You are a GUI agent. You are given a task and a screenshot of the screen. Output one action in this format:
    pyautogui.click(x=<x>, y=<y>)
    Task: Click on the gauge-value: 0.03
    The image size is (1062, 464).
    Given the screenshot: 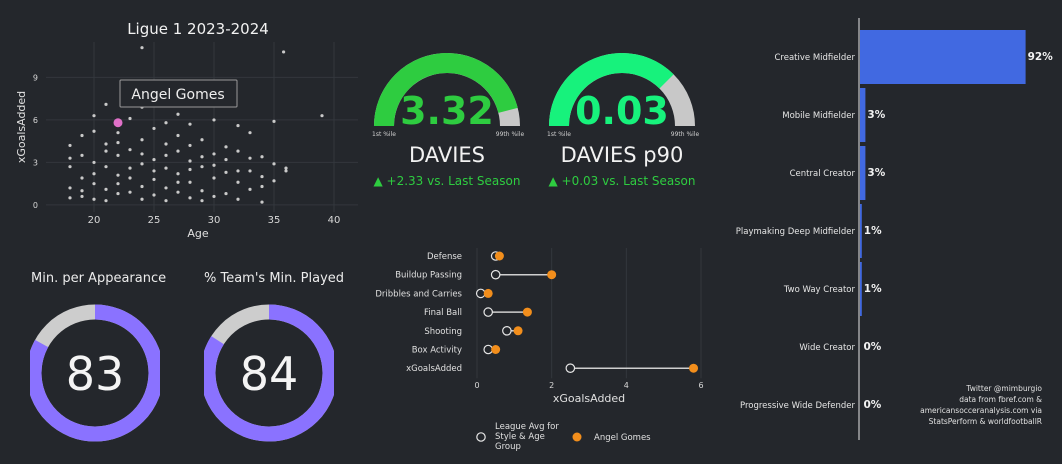 What is the action you would take?
    pyautogui.click(x=622, y=111)
    